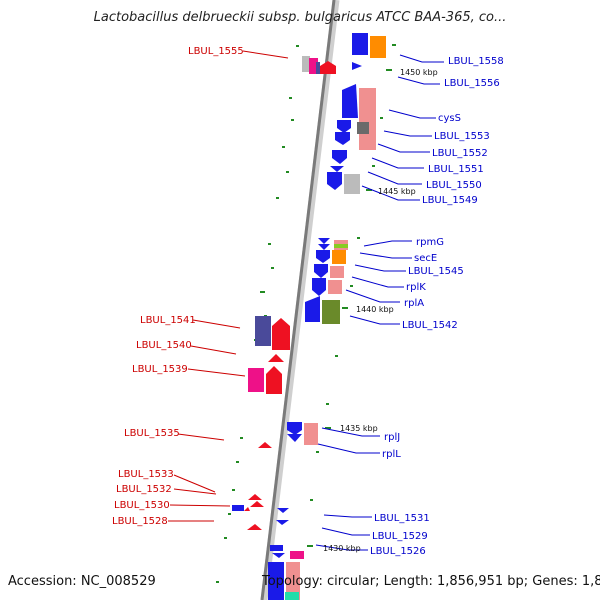  What do you see at coordinates (142, 505) in the screenshot?
I see `gene-label: LBUL_1530` at bounding box center [142, 505].